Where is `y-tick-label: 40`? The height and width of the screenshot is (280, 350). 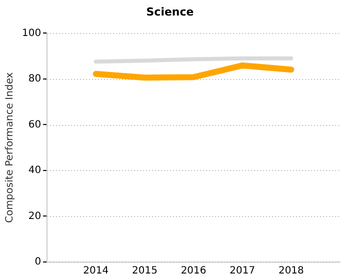
y-tick-label: 40 is located at coordinates (35, 170).